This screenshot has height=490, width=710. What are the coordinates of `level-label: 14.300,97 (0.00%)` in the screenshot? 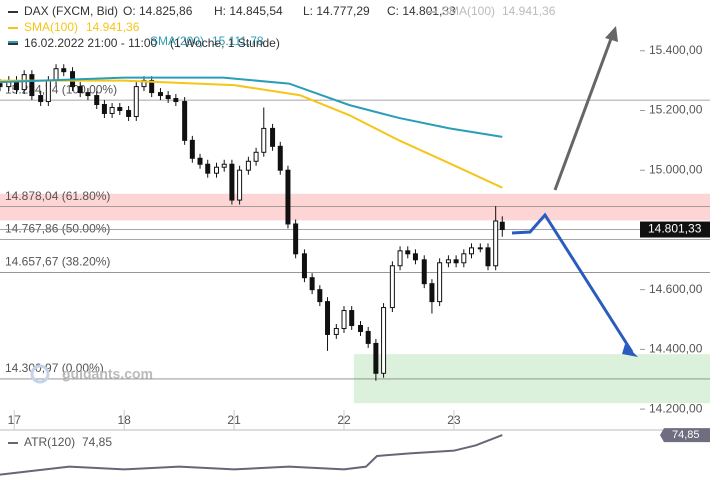 It's located at (54, 368).